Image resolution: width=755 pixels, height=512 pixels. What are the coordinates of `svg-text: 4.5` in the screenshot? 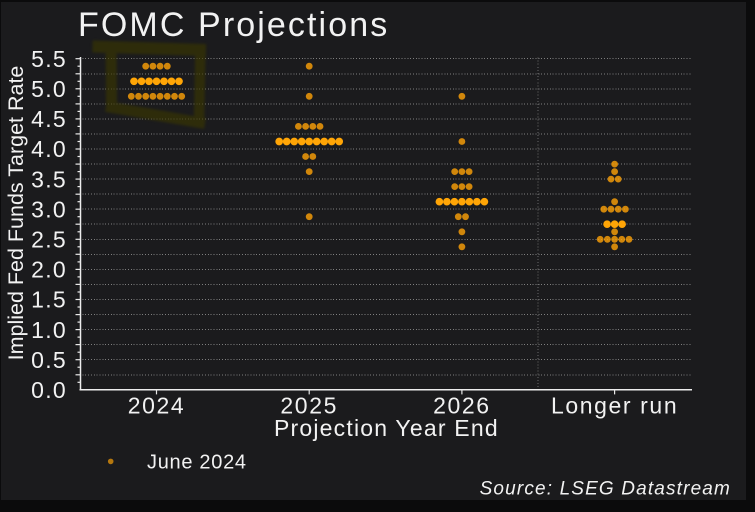 It's located at (49, 119).